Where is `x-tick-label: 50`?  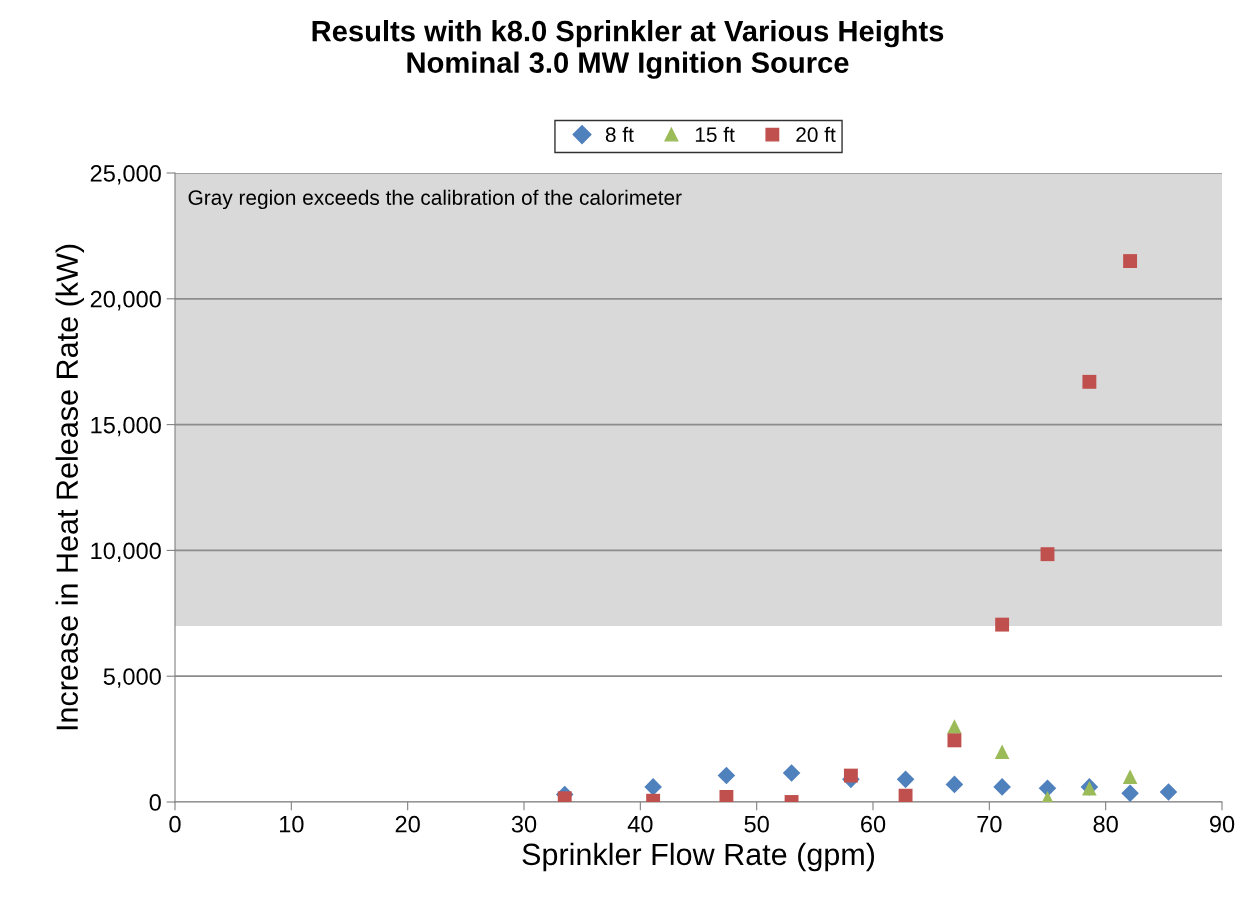 x-tick-label: 50 is located at coordinates (756, 824).